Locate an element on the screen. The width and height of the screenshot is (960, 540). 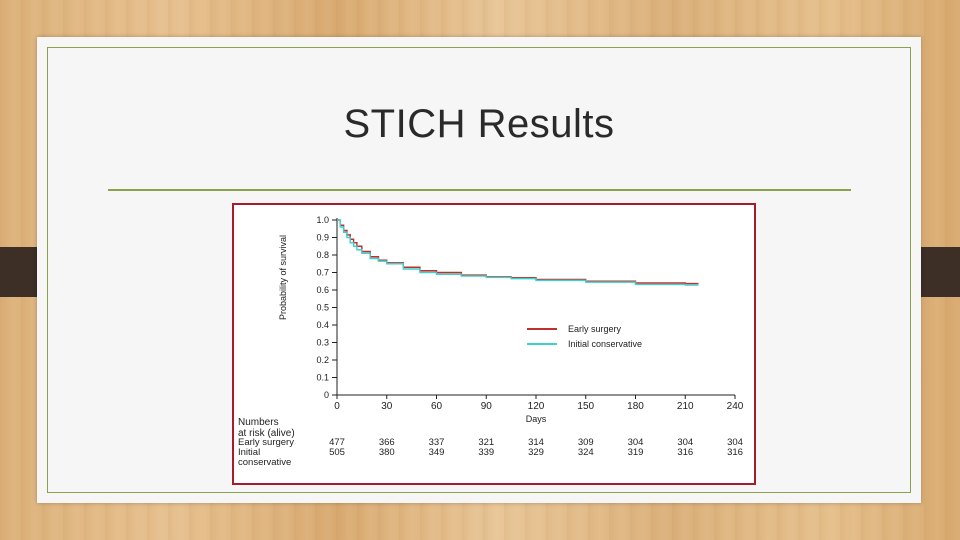
x-tick-label: 150 is located at coordinates (585, 406).